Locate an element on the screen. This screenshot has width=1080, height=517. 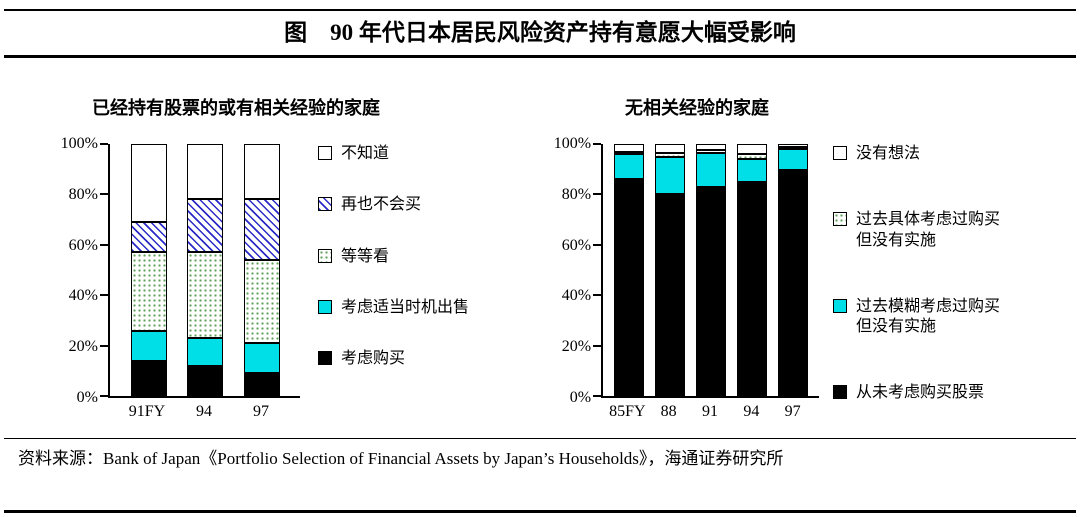
right-x-axis-labels: 85FY 88 91 94 97 is located at coordinates (710, 412).